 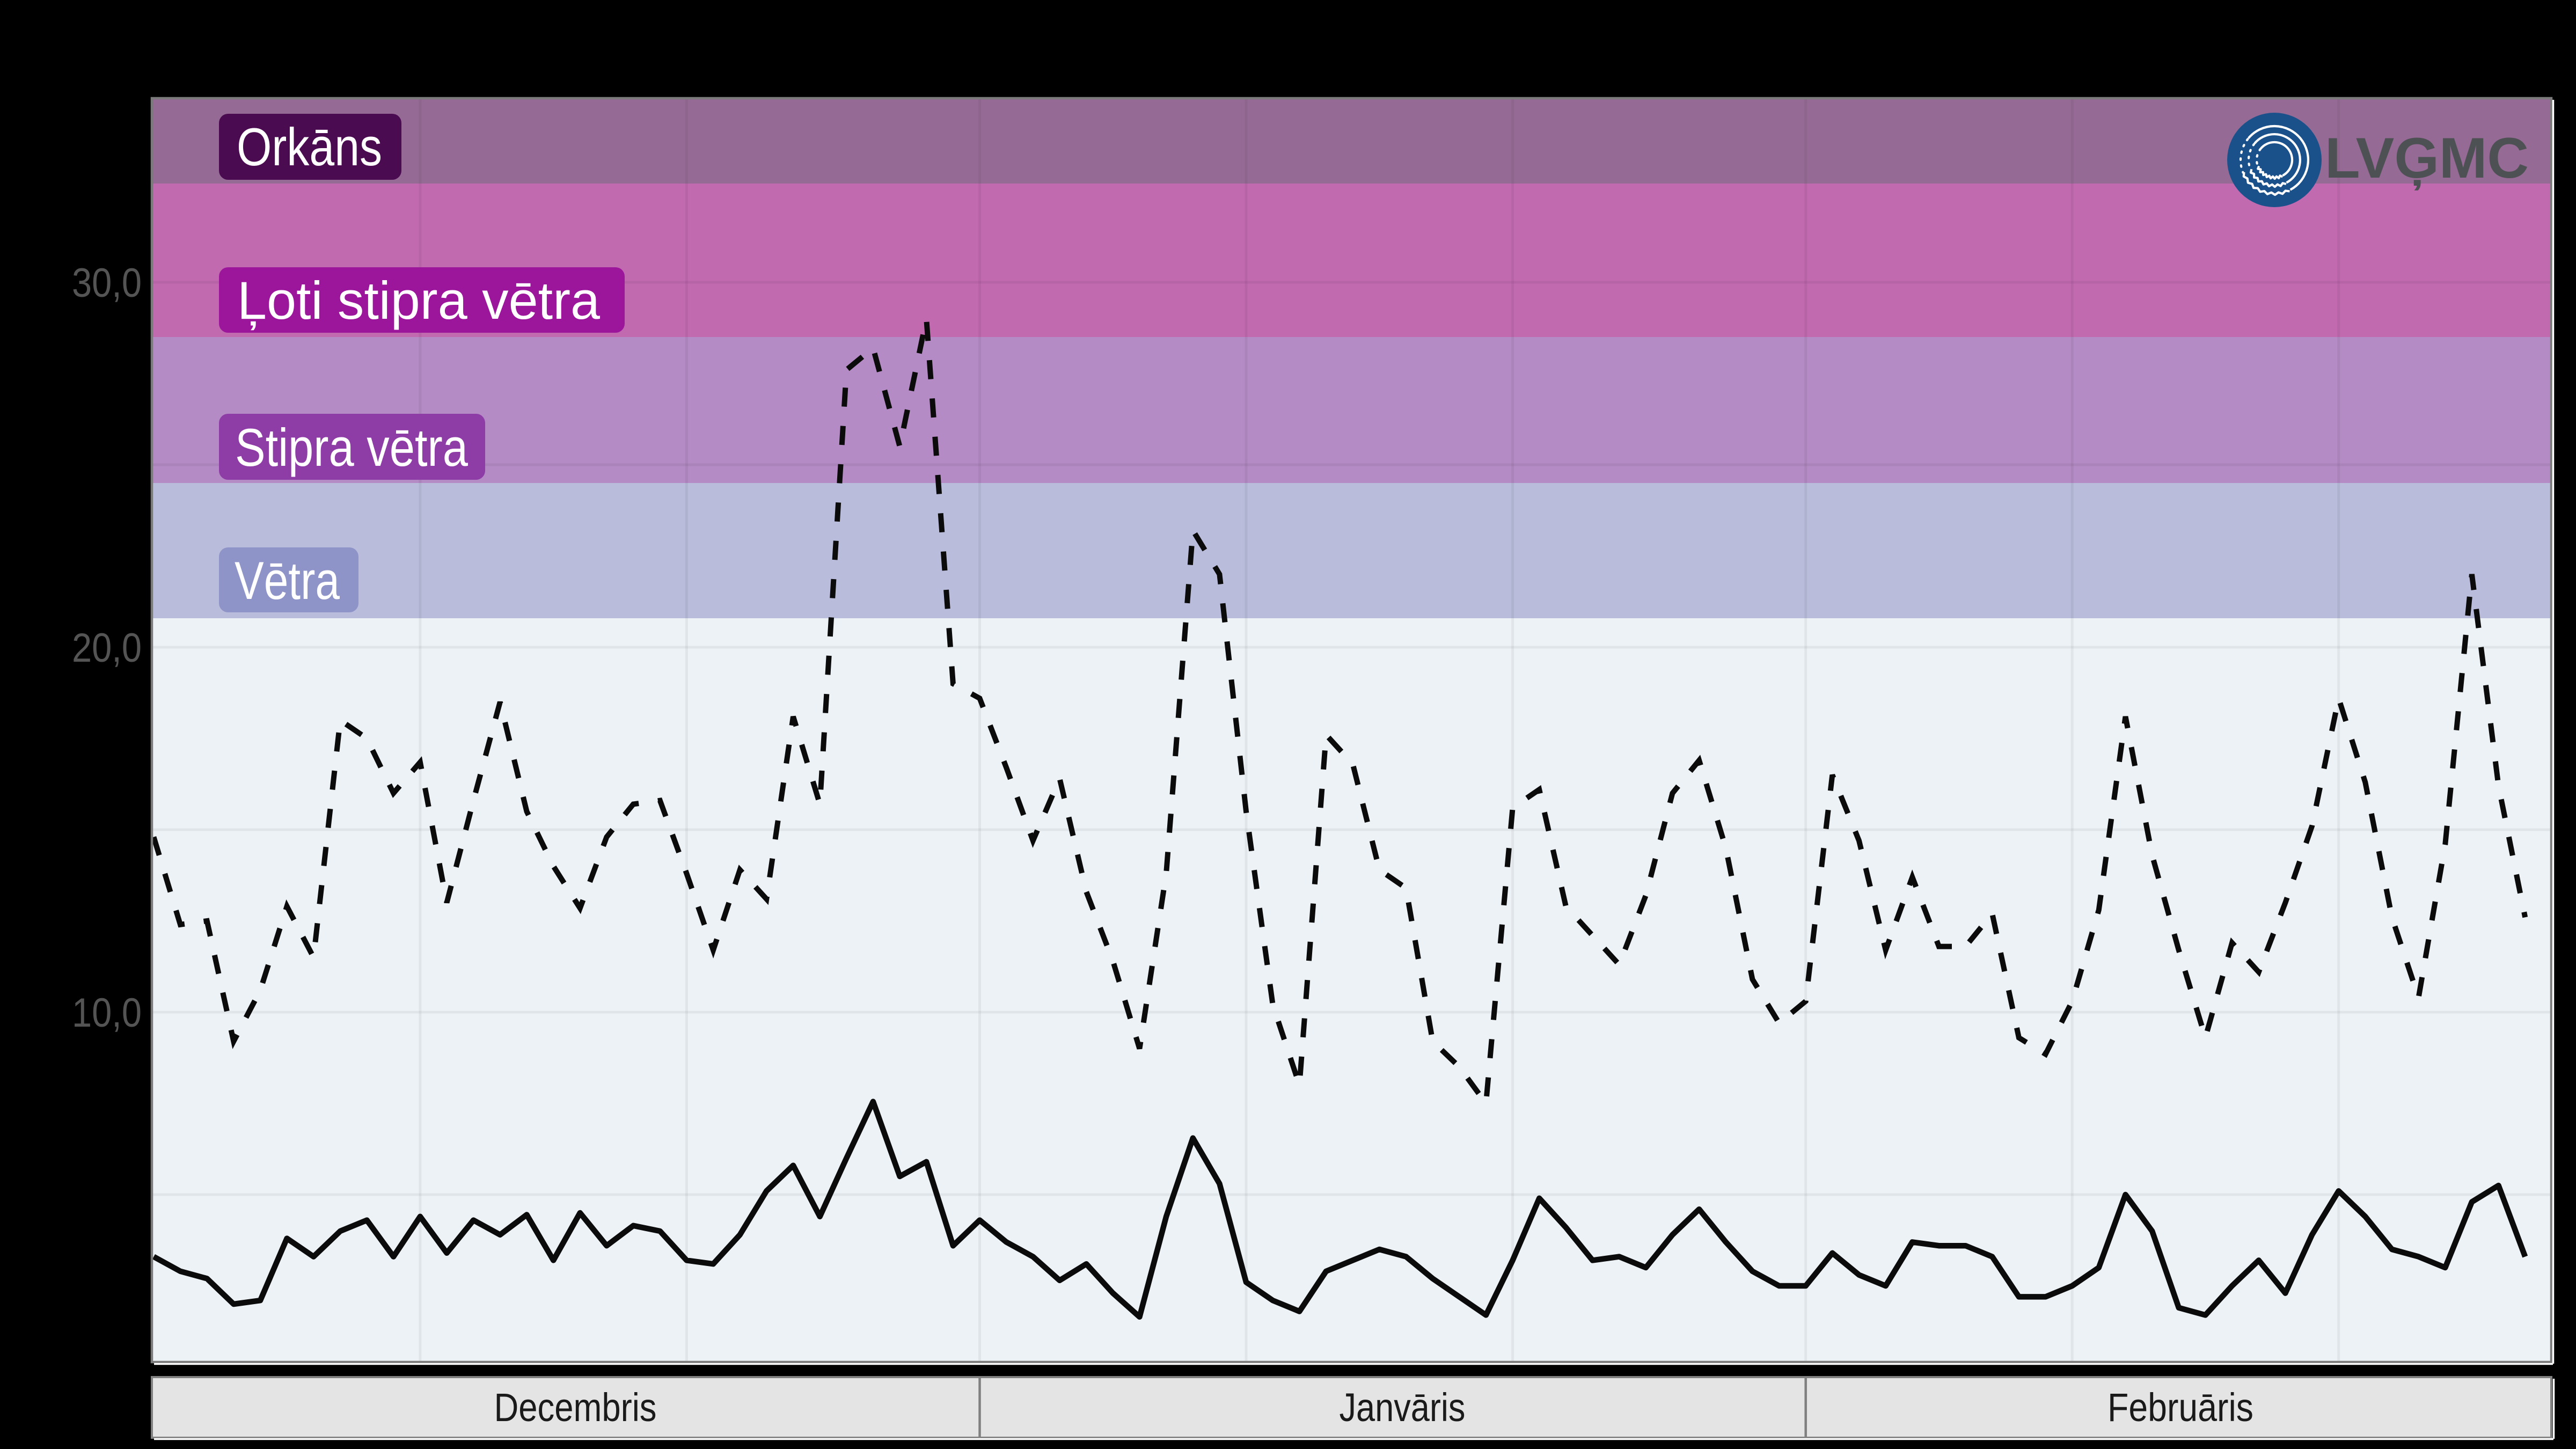 What do you see at coordinates (287, 580) in the screenshot?
I see `svg-text: Vētra` at bounding box center [287, 580].